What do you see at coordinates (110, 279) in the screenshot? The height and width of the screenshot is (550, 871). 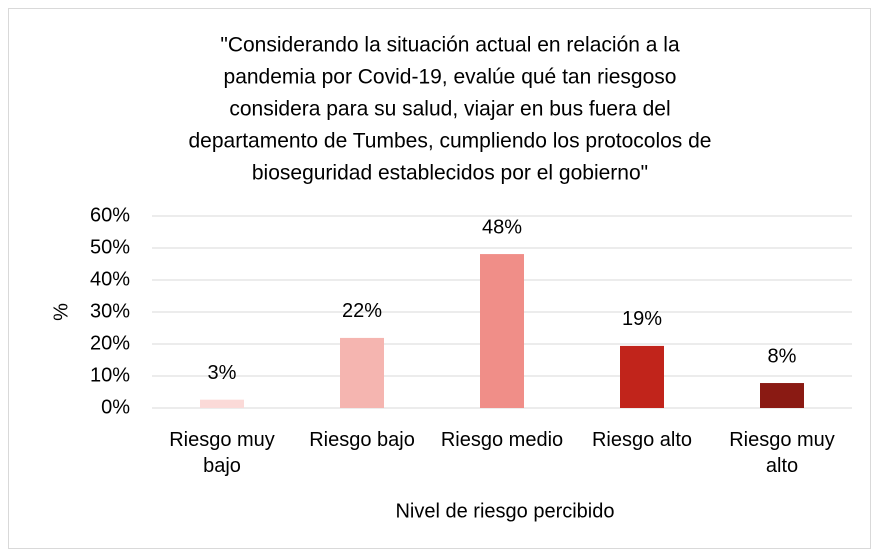 I see `y-tick-label: 40%` at bounding box center [110, 279].